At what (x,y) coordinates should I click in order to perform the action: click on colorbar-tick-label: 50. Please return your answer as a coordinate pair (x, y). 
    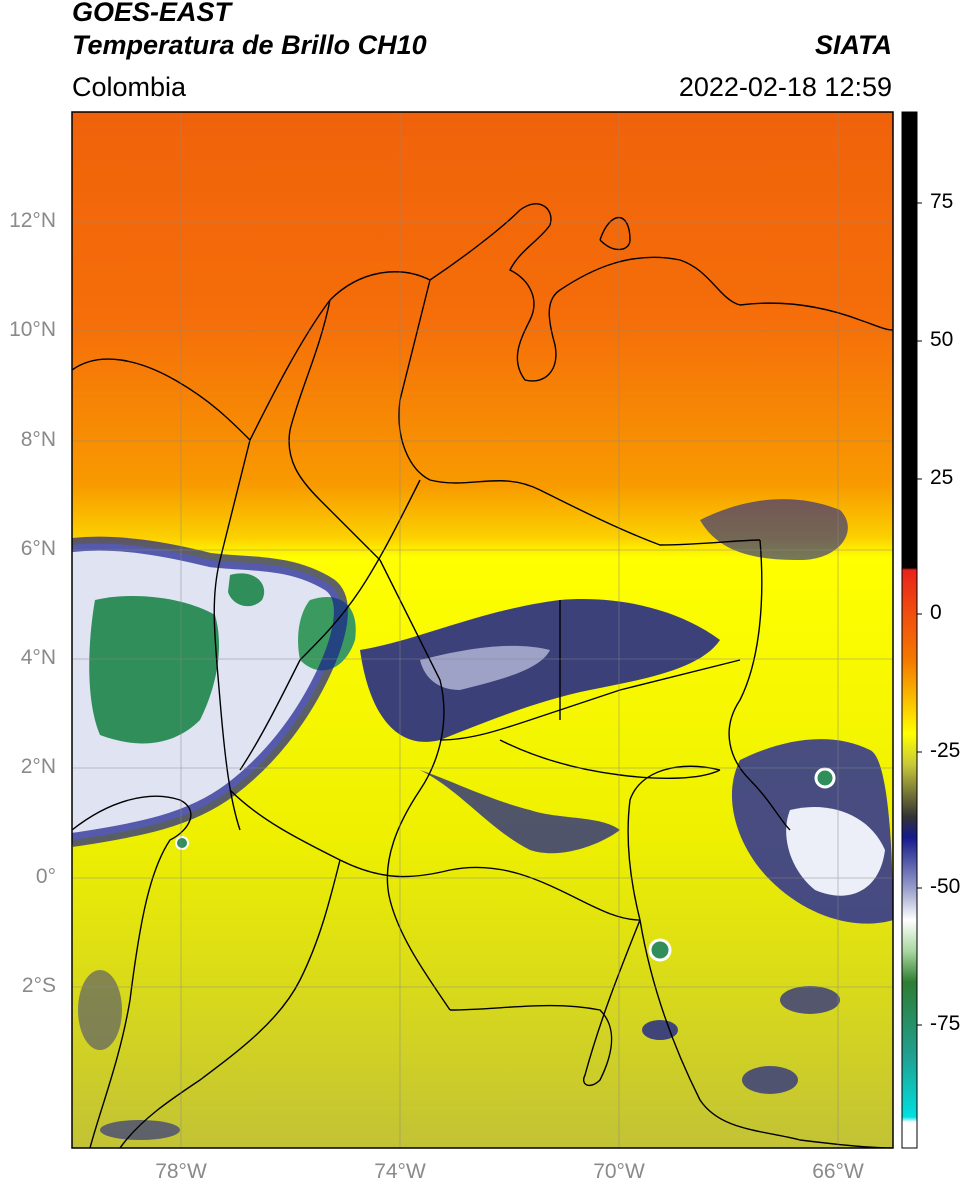
    Looking at the image, I should click on (942, 339).